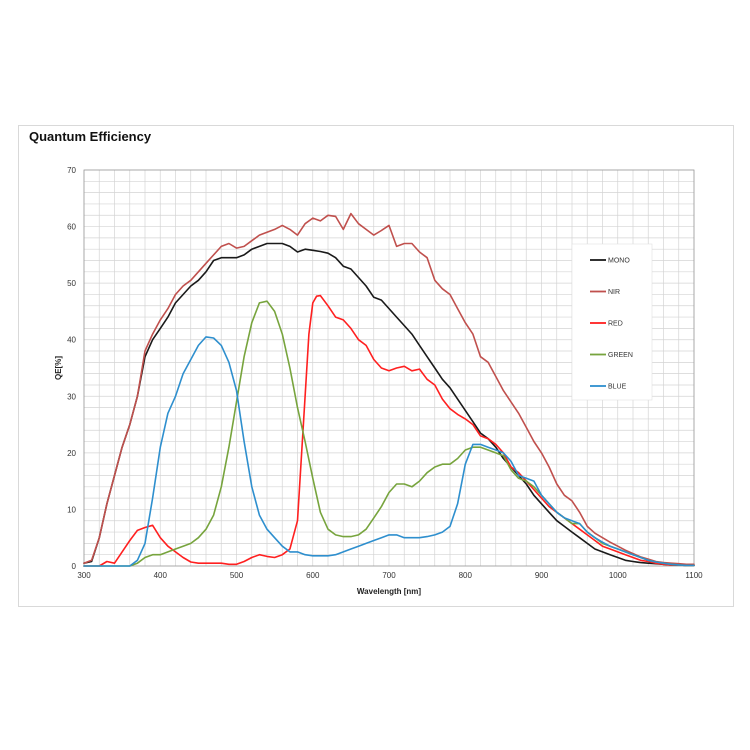  I want to click on y-tick-label: 60, so click(71, 227).